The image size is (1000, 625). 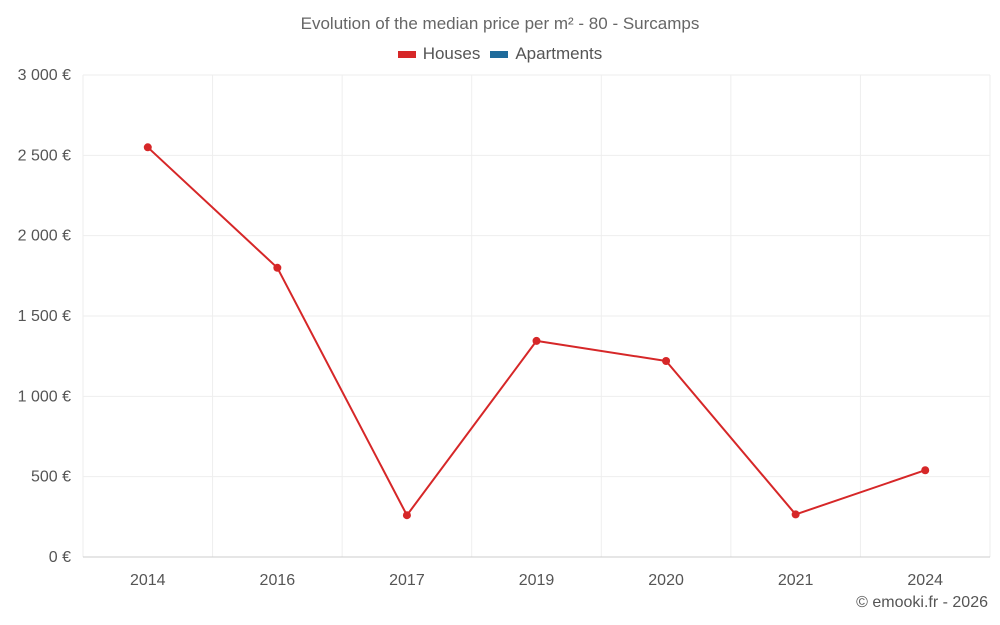 What do you see at coordinates (278, 580) in the screenshot?
I see `x-tick-label: 2016` at bounding box center [278, 580].